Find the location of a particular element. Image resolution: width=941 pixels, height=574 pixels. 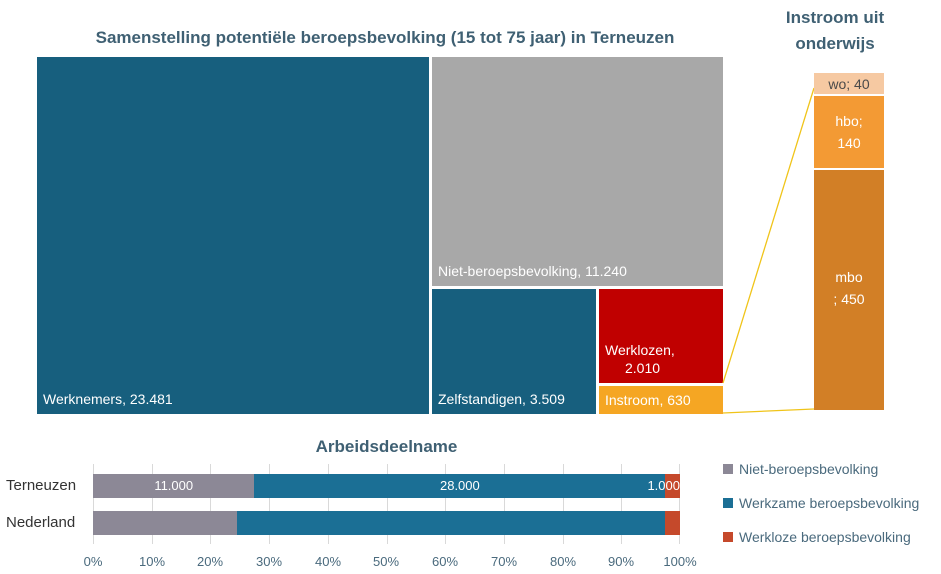

segment-hbo-label-1: hbo; is located at coordinates (849, 121).